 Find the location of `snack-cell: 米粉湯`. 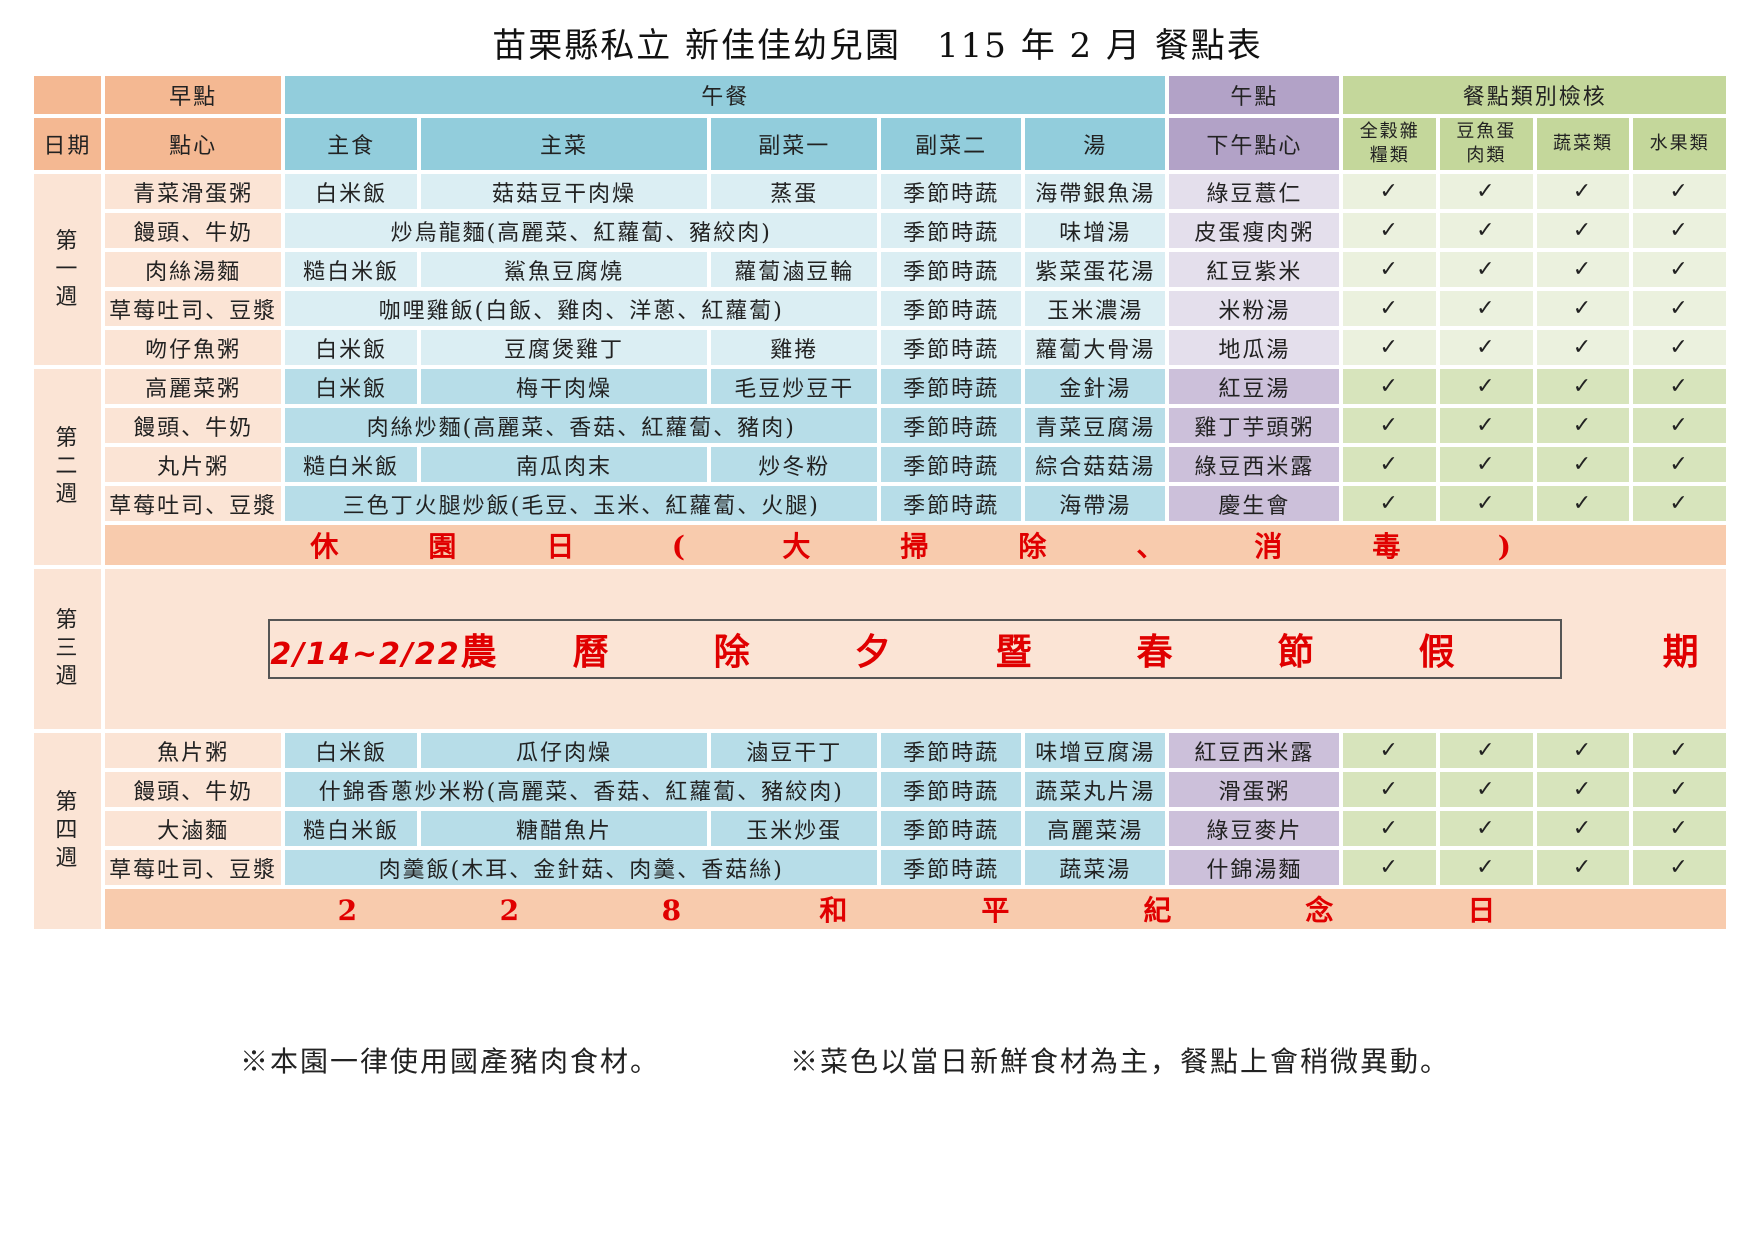

snack-cell: 米粉湯 is located at coordinates (1254, 308).